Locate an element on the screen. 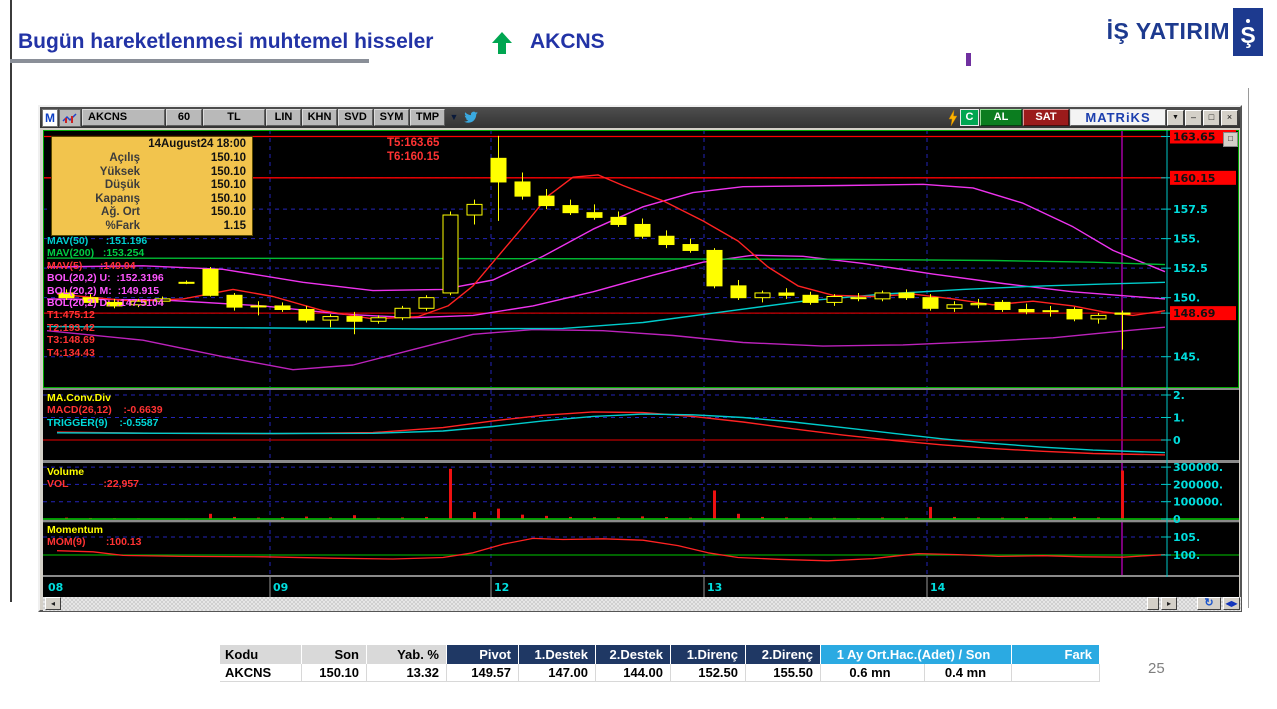  cell-hacim-son: 0.4 mn is located at coordinates (968, 673).